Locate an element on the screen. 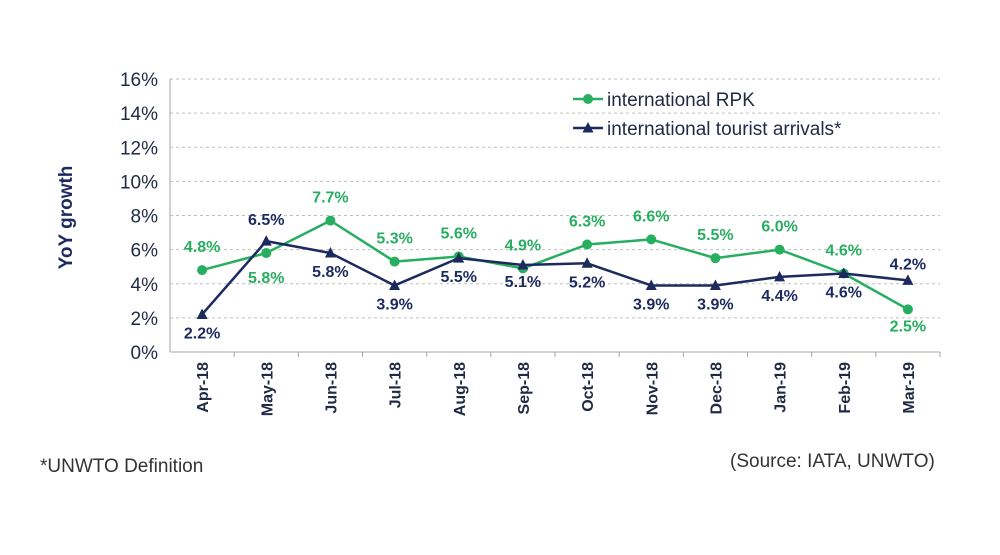 Image resolution: width=1000 pixels, height=555 pixels. legend-label: international RPK is located at coordinates (681, 100).